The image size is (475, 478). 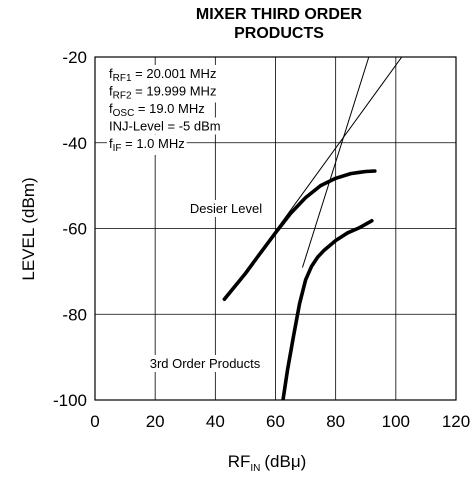 I want to click on x-tick-label-6: 120, so click(x=456, y=421).